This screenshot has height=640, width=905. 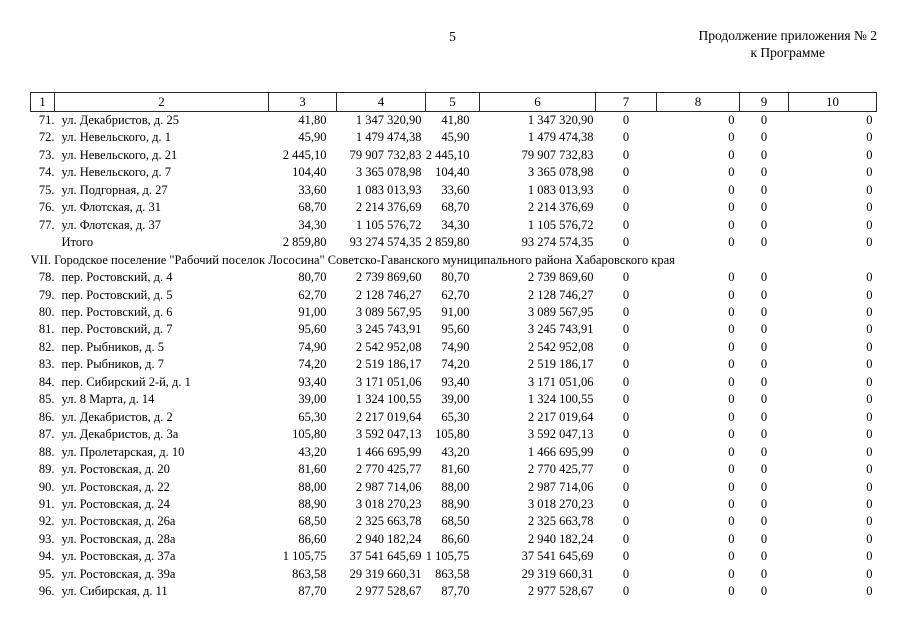 I want to click on value-cell: 1 347 320,90, so click(x=388, y=120).